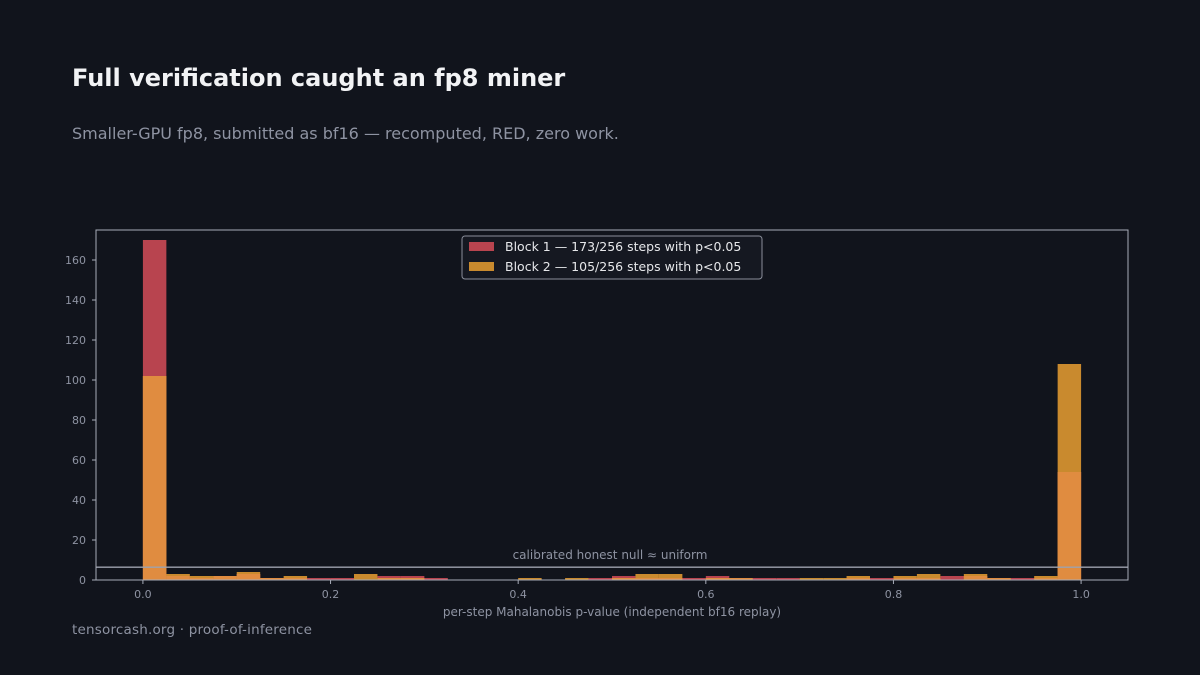 Image resolution: width=1200 pixels, height=675 pixels. Describe the element at coordinates (612, 590) in the screenshot. I see `x-axis-ticks: 0.0 0.2 0.4 0.6 0.8 1.0` at that location.